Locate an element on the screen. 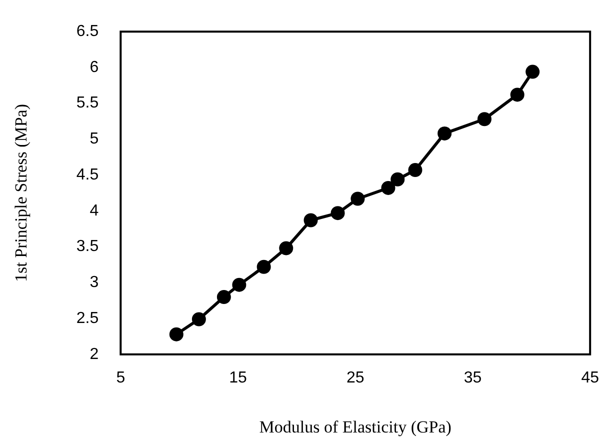  y-tick-label: 3 is located at coordinates (94, 283).